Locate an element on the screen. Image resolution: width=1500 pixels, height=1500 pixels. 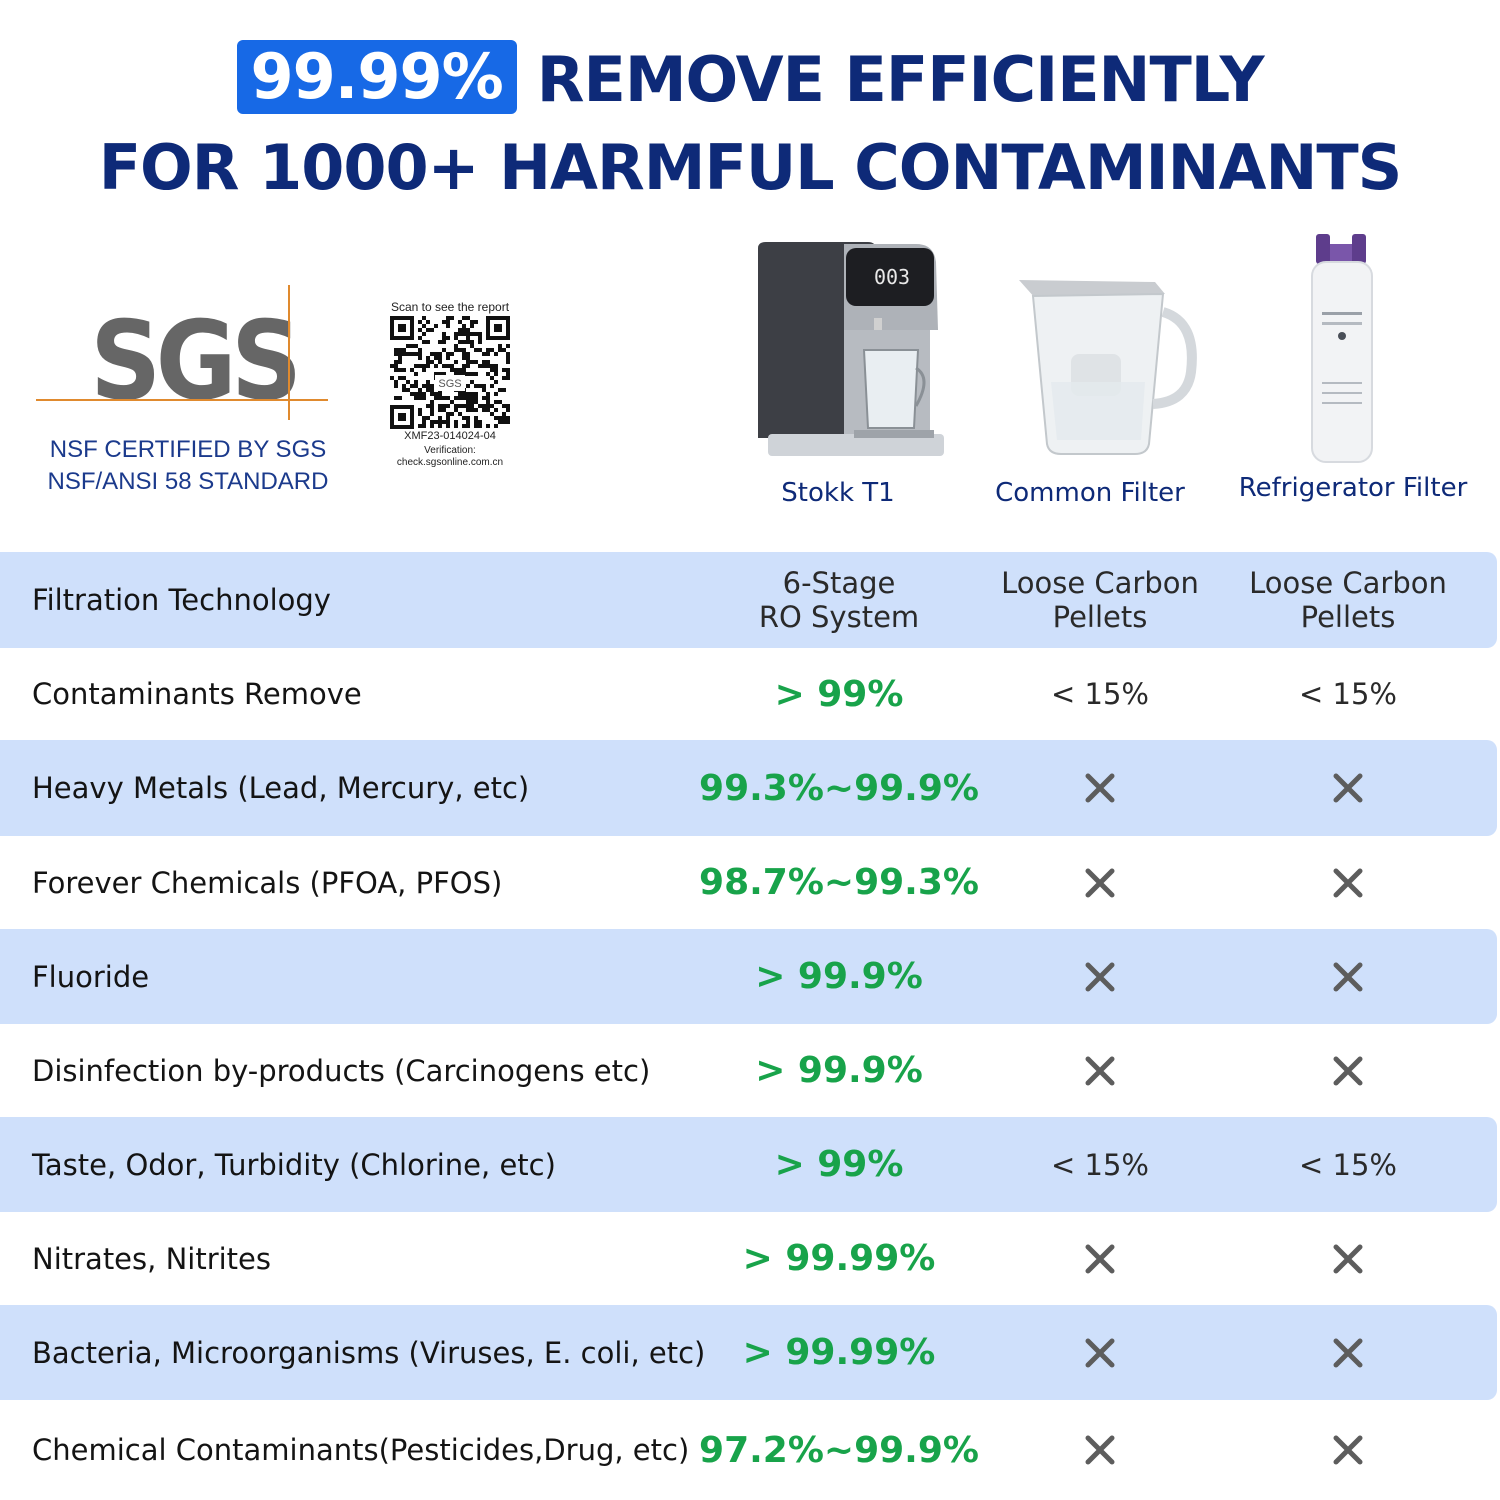
certification-line-1: NSF CERTIFIED BY SGS is located at coordinates (188, 449).